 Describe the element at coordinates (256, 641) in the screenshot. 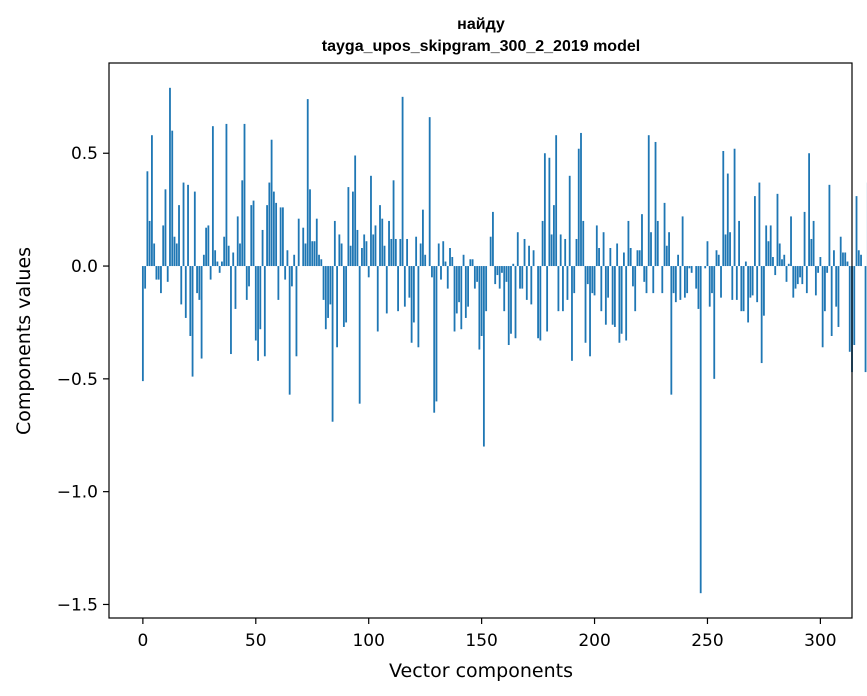

I see `x-tick-label: 50` at that location.